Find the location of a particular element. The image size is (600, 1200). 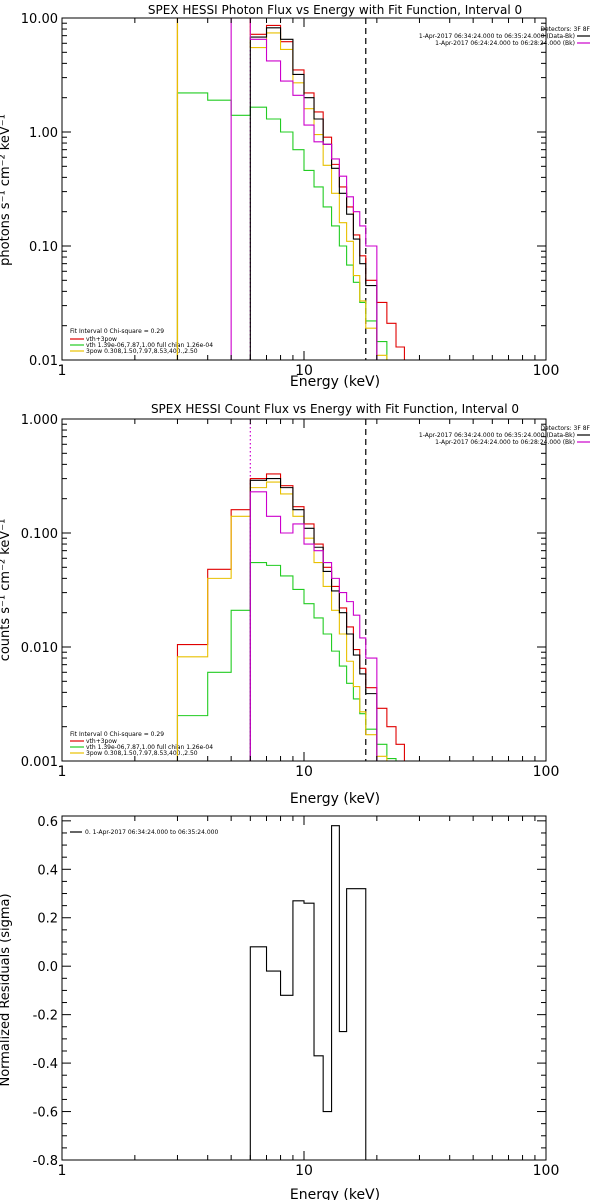

photon-flux-y-label: photons s⁻¹ cm⁻² keV⁻¹ is located at coordinates (6, 190).